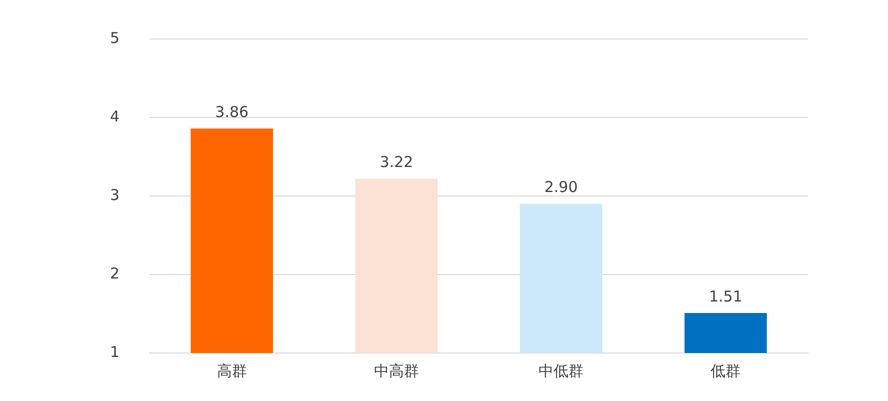 This screenshot has height=401, width=888. What do you see at coordinates (397, 162) in the screenshot?
I see `data-label: 3.22` at bounding box center [397, 162].